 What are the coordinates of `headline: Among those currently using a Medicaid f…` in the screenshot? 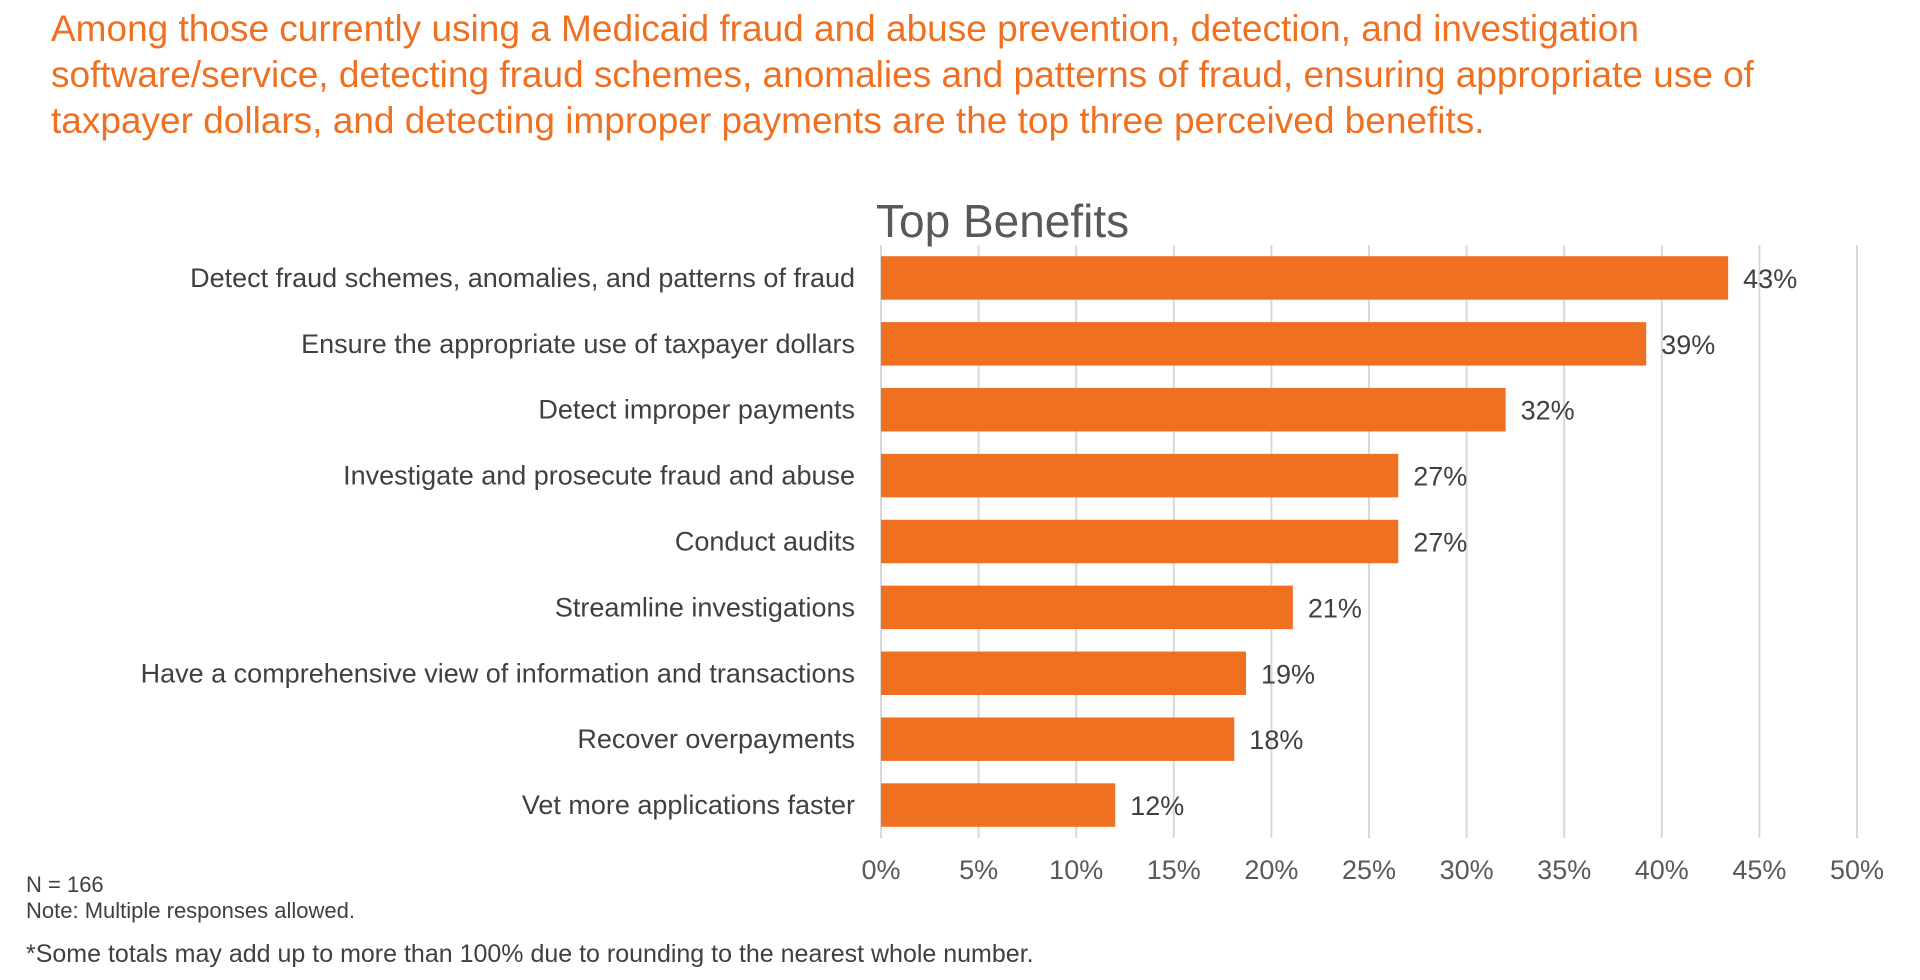 It's located at (902, 74).